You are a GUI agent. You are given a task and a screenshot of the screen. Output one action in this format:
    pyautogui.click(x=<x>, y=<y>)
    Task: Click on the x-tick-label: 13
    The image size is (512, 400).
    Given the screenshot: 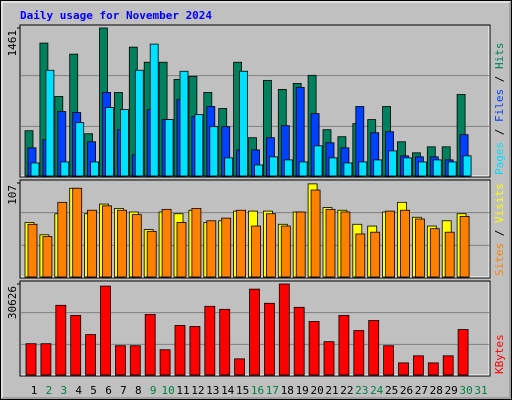 What is the action you would take?
    pyautogui.click(x=212, y=390)
    